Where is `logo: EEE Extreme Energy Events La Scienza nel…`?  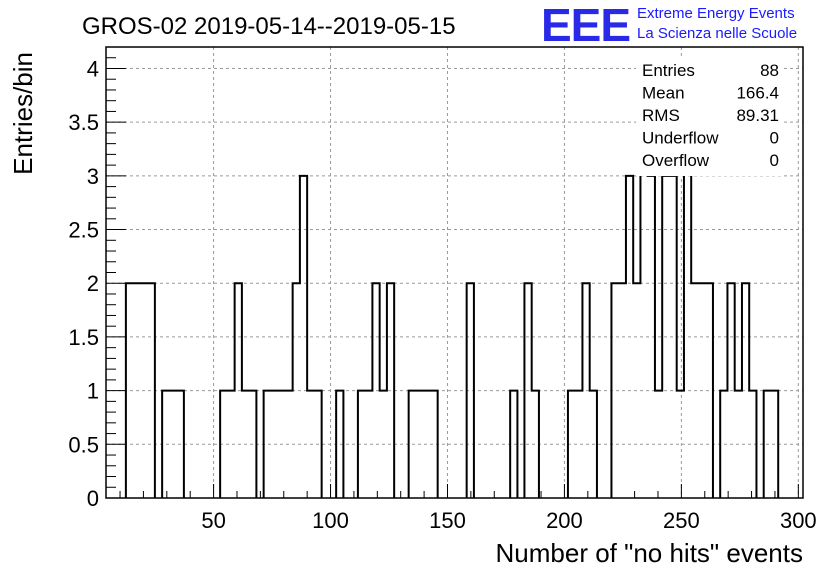 logo: EEE Extreme Energy Events La Scienza nel… is located at coordinates (669, 25).